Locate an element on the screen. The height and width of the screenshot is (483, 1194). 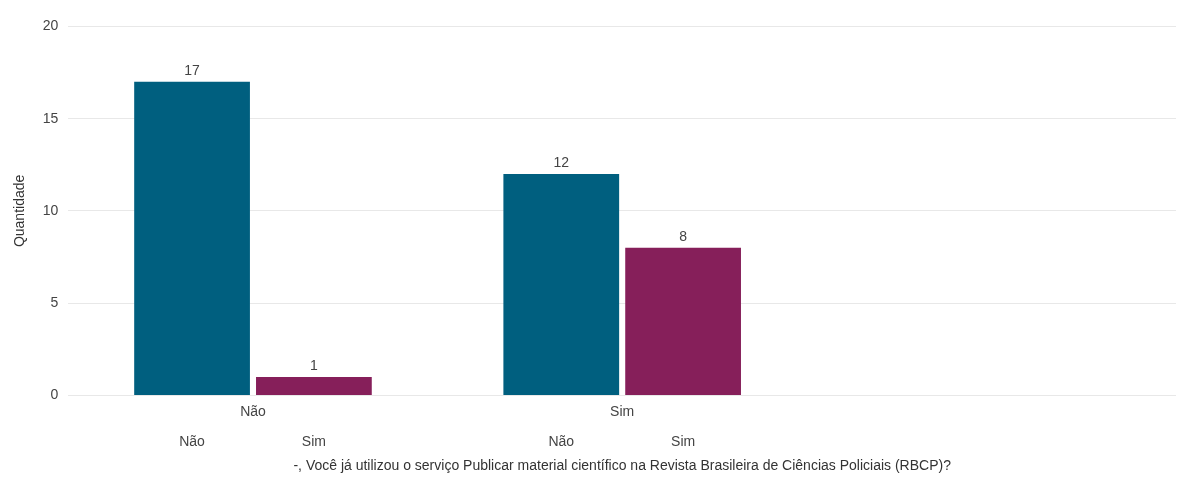
y-tick-label: 10 is located at coordinates (50, 209).